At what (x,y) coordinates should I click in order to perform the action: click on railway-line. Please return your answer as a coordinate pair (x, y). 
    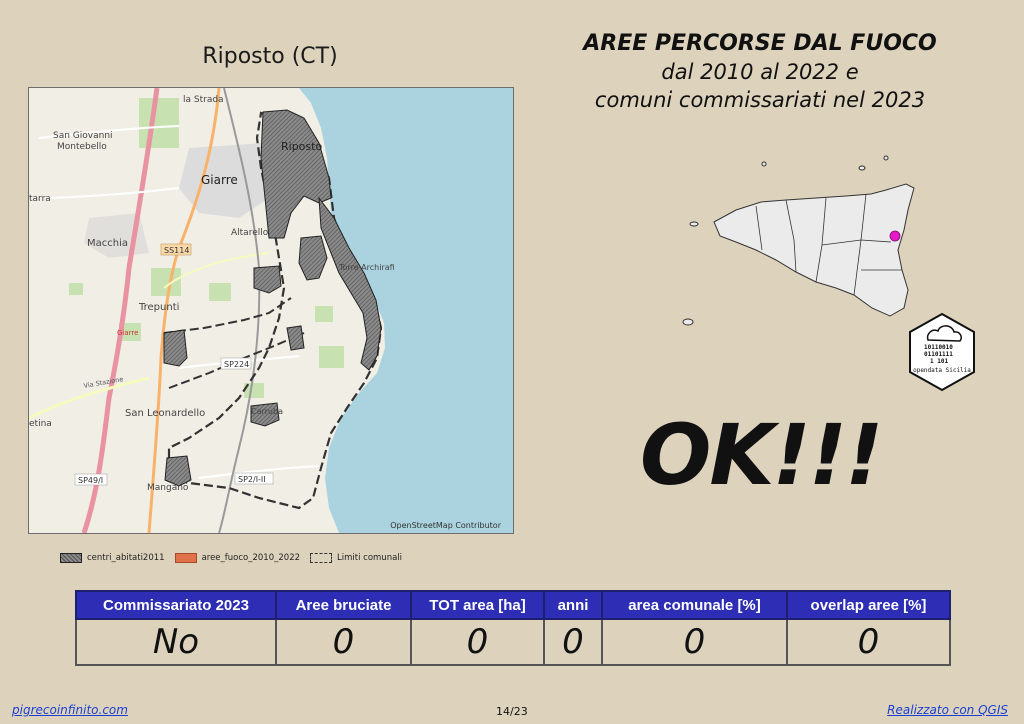
    Looking at the image, I should click on (239, 310).